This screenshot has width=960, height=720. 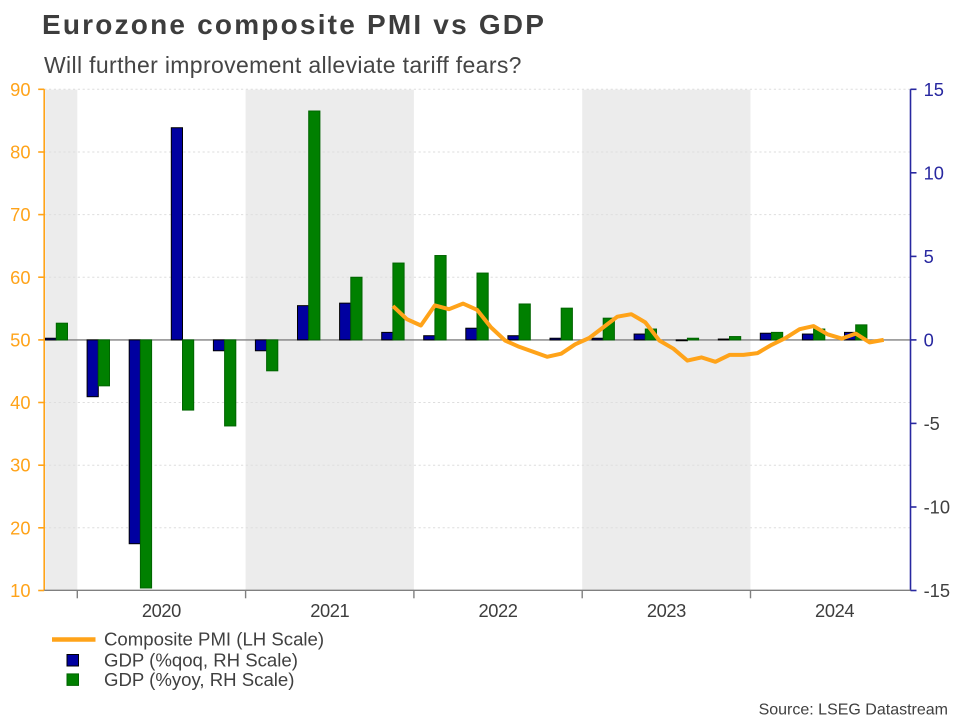 I want to click on svg-text: 20, so click(x=20, y=527).